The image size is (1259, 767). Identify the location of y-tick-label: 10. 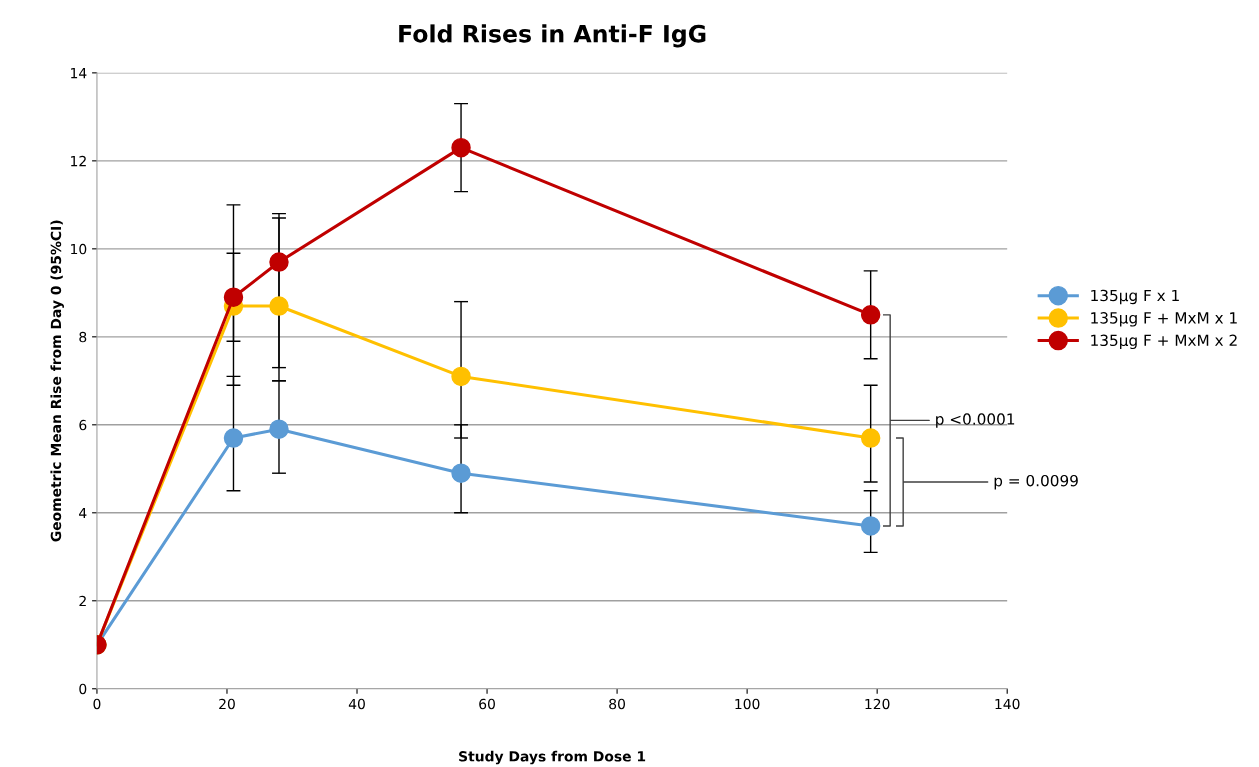
(79, 249).